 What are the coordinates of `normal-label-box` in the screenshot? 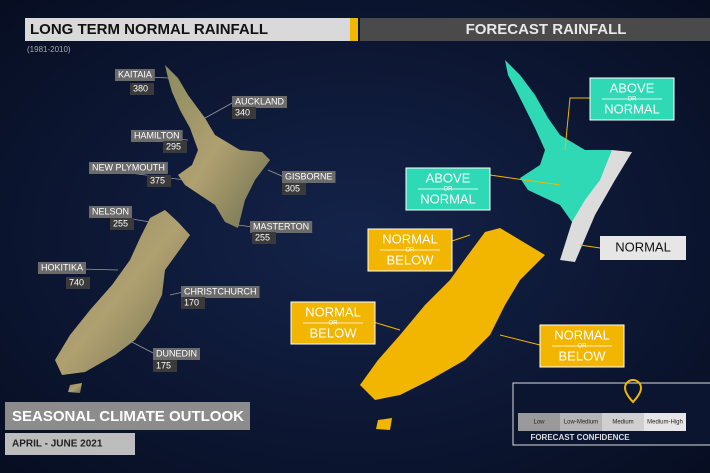 It's located at (643, 248).